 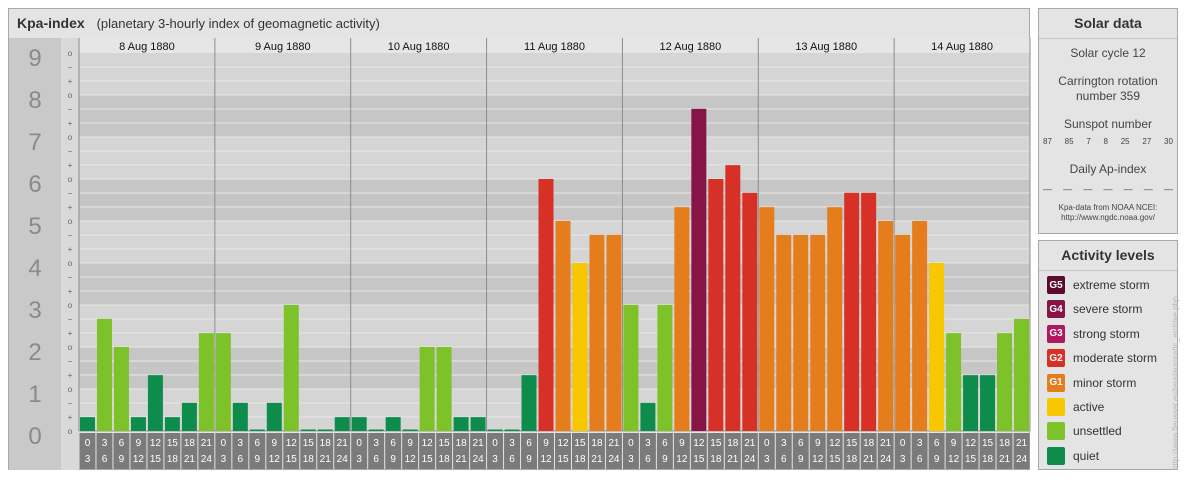 What do you see at coordinates (1147, 141) in the screenshot?
I see `sunspot-value: 27` at bounding box center [1147, 141].